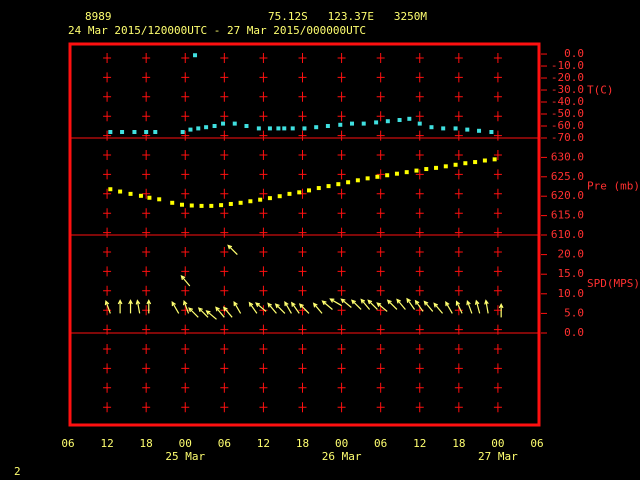 This screenshot has width=640, height=480. What do you see at coordinates (600, 90) in the screenshot?
I see `y-axis-label: T(C)` at bounding box center [600, 90].